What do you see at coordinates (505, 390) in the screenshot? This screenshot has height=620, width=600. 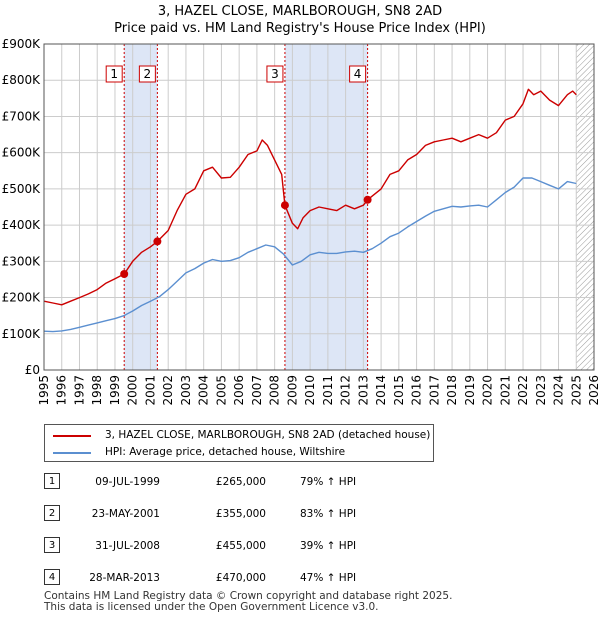 I see `x-tick-label: 2021` at bounding box center [505, 390].